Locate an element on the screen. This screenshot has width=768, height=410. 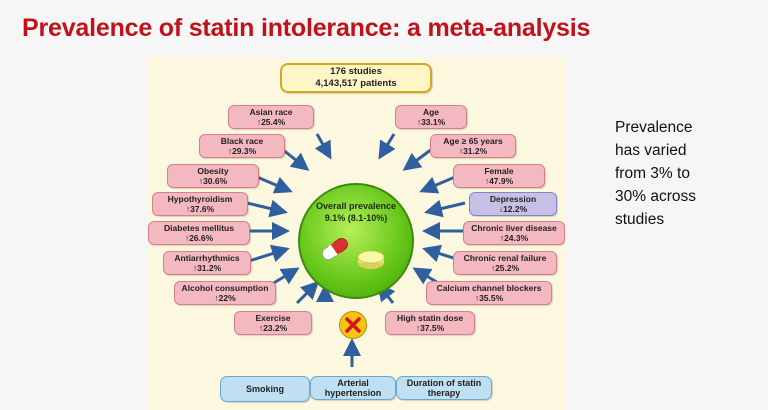
tablet-icon is located at coordinates (371, 259).